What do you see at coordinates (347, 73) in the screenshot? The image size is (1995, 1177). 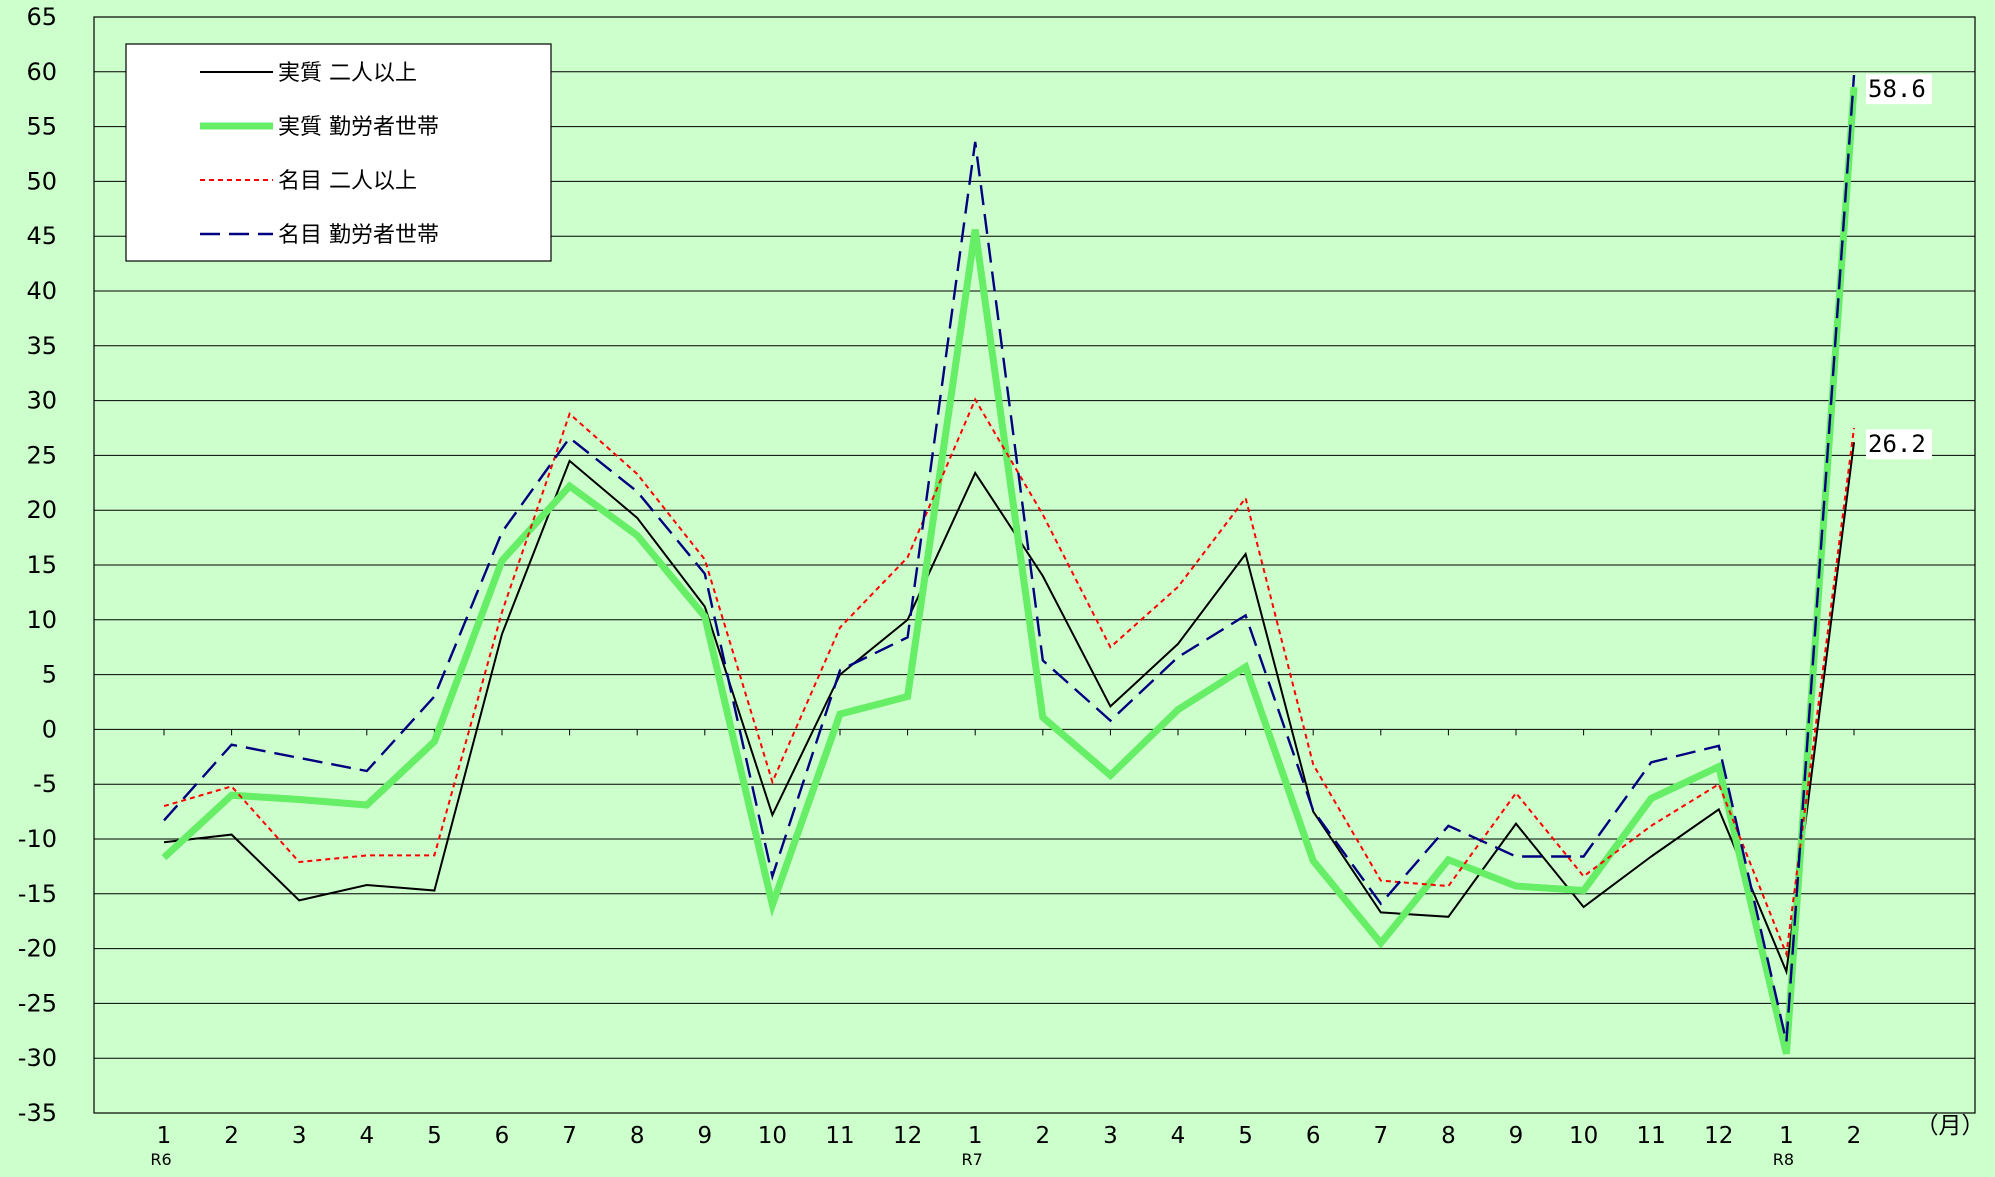 I see `legend-entry: 実質 二人以上` at bounding box center [347, 73].